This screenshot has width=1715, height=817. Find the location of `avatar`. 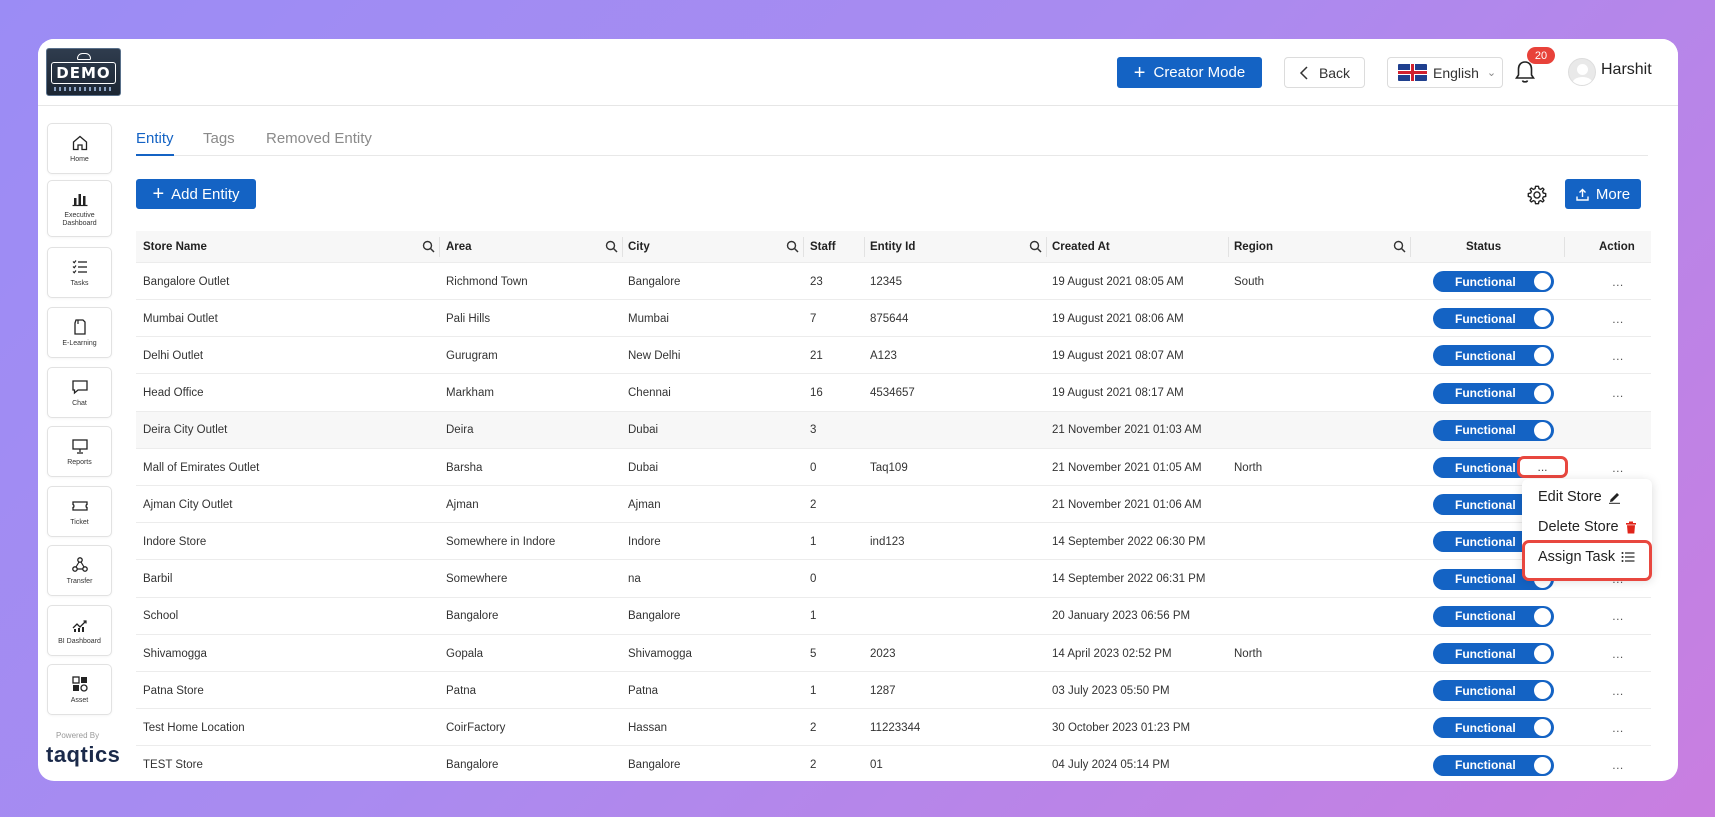

avatar is located at coordinates (1582, 72).